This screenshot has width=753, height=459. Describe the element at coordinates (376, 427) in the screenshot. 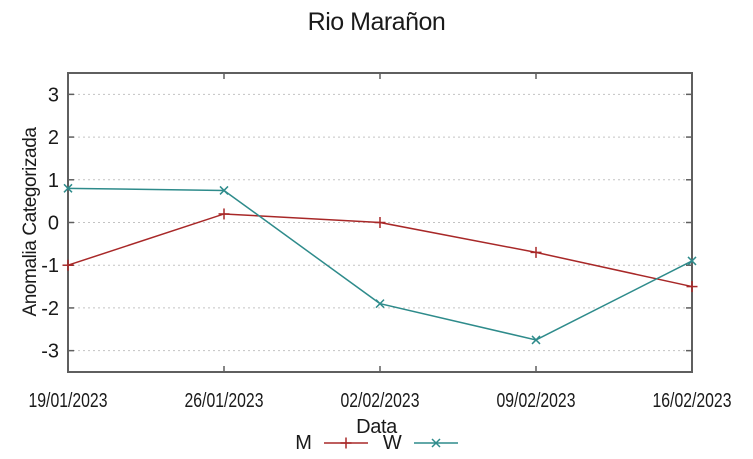

I see `x-axis-label: Data` at that location.